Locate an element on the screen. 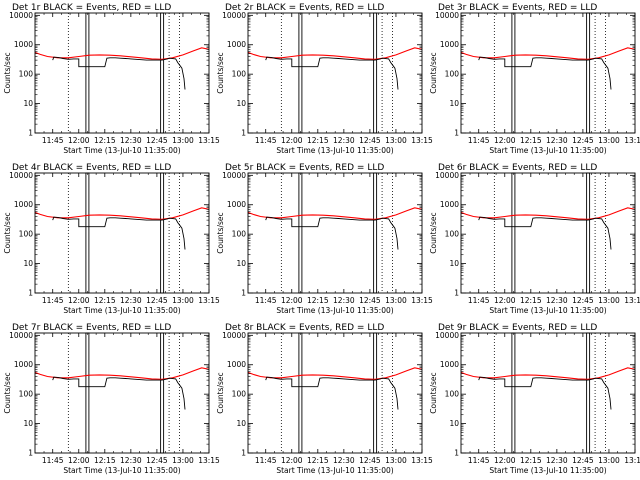  panel-title: Det 4r BLACK = Events, RED = LLD is located at coordinates (91, 168).